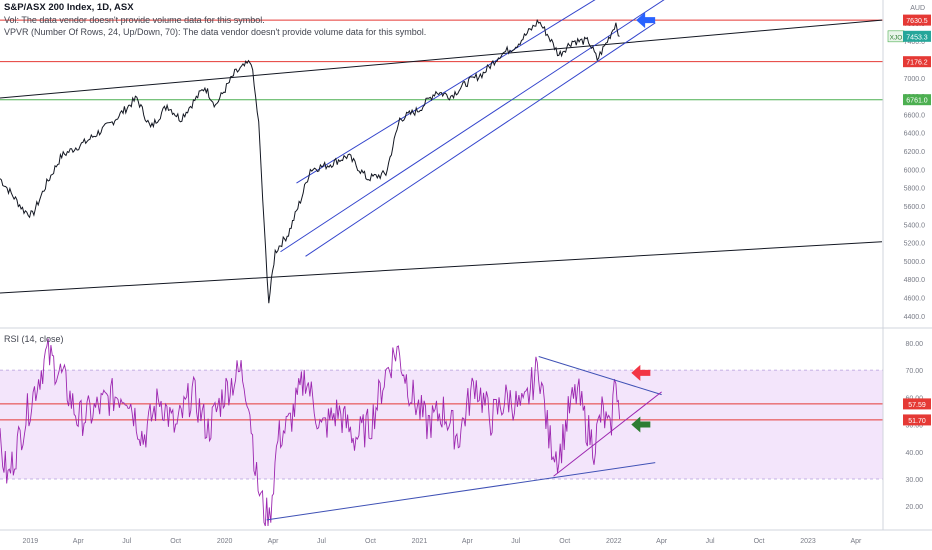  What do you see at coordinates (914, 371) in the screenshot?
I see `rsi-axis-tick-label: 70.00` at bounding box center [914, 371].